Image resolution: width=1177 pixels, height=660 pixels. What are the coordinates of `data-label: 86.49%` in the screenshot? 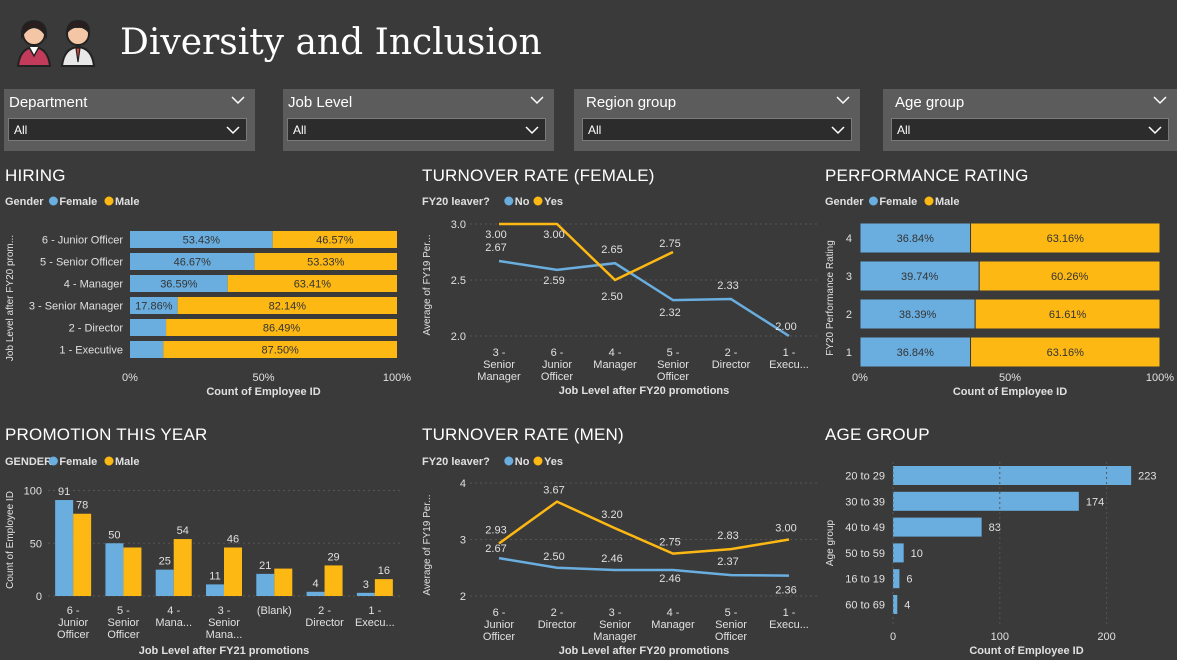 It's located at (282, 329).